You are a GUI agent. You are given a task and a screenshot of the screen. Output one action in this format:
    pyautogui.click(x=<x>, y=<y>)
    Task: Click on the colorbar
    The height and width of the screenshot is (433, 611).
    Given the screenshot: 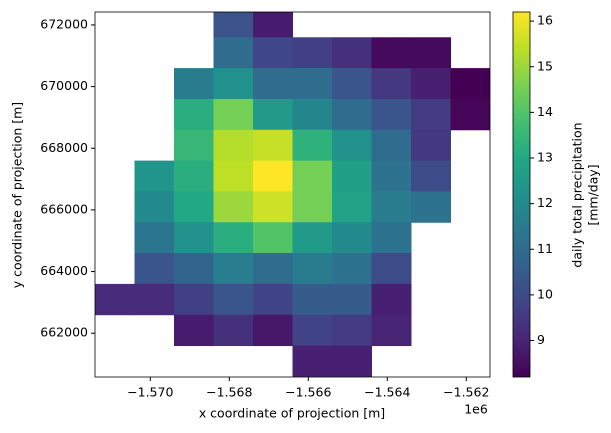 What is the action you would take?
    pyautogui.click(x=521, y=194)
    